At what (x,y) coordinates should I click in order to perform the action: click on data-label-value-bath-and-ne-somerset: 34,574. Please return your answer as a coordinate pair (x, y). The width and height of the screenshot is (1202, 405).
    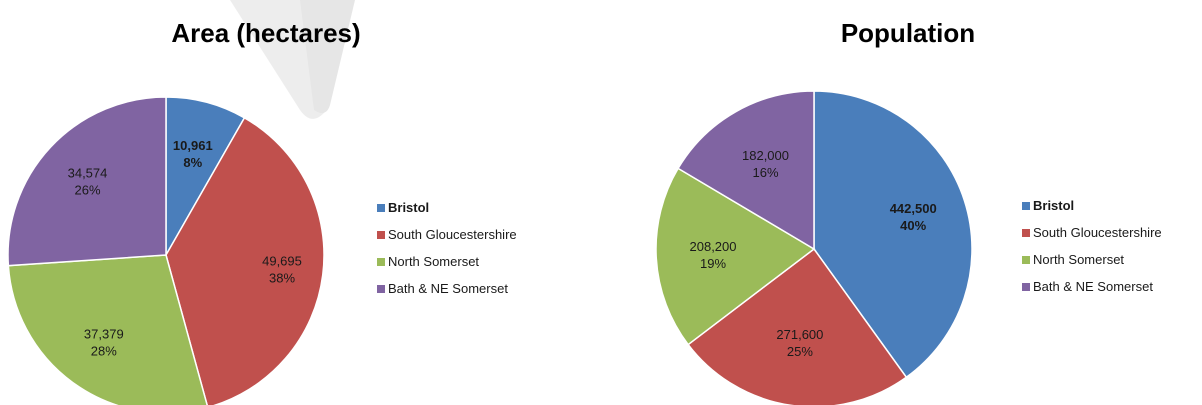
    Looking at the image, I should click on (88, 173).